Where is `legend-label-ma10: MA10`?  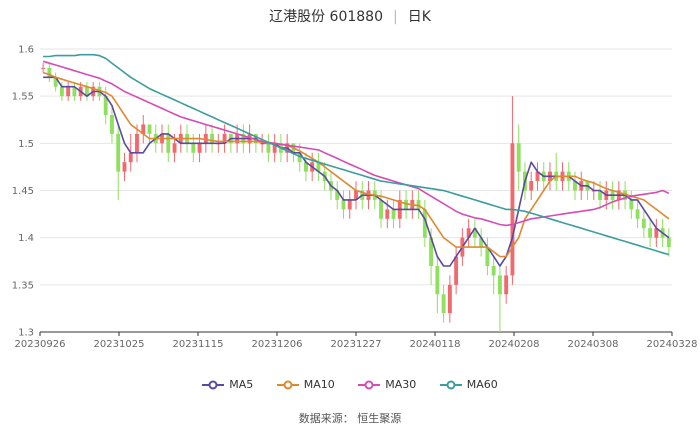
legend-label-ma10: MA10 is located at coordinates (319, 384).